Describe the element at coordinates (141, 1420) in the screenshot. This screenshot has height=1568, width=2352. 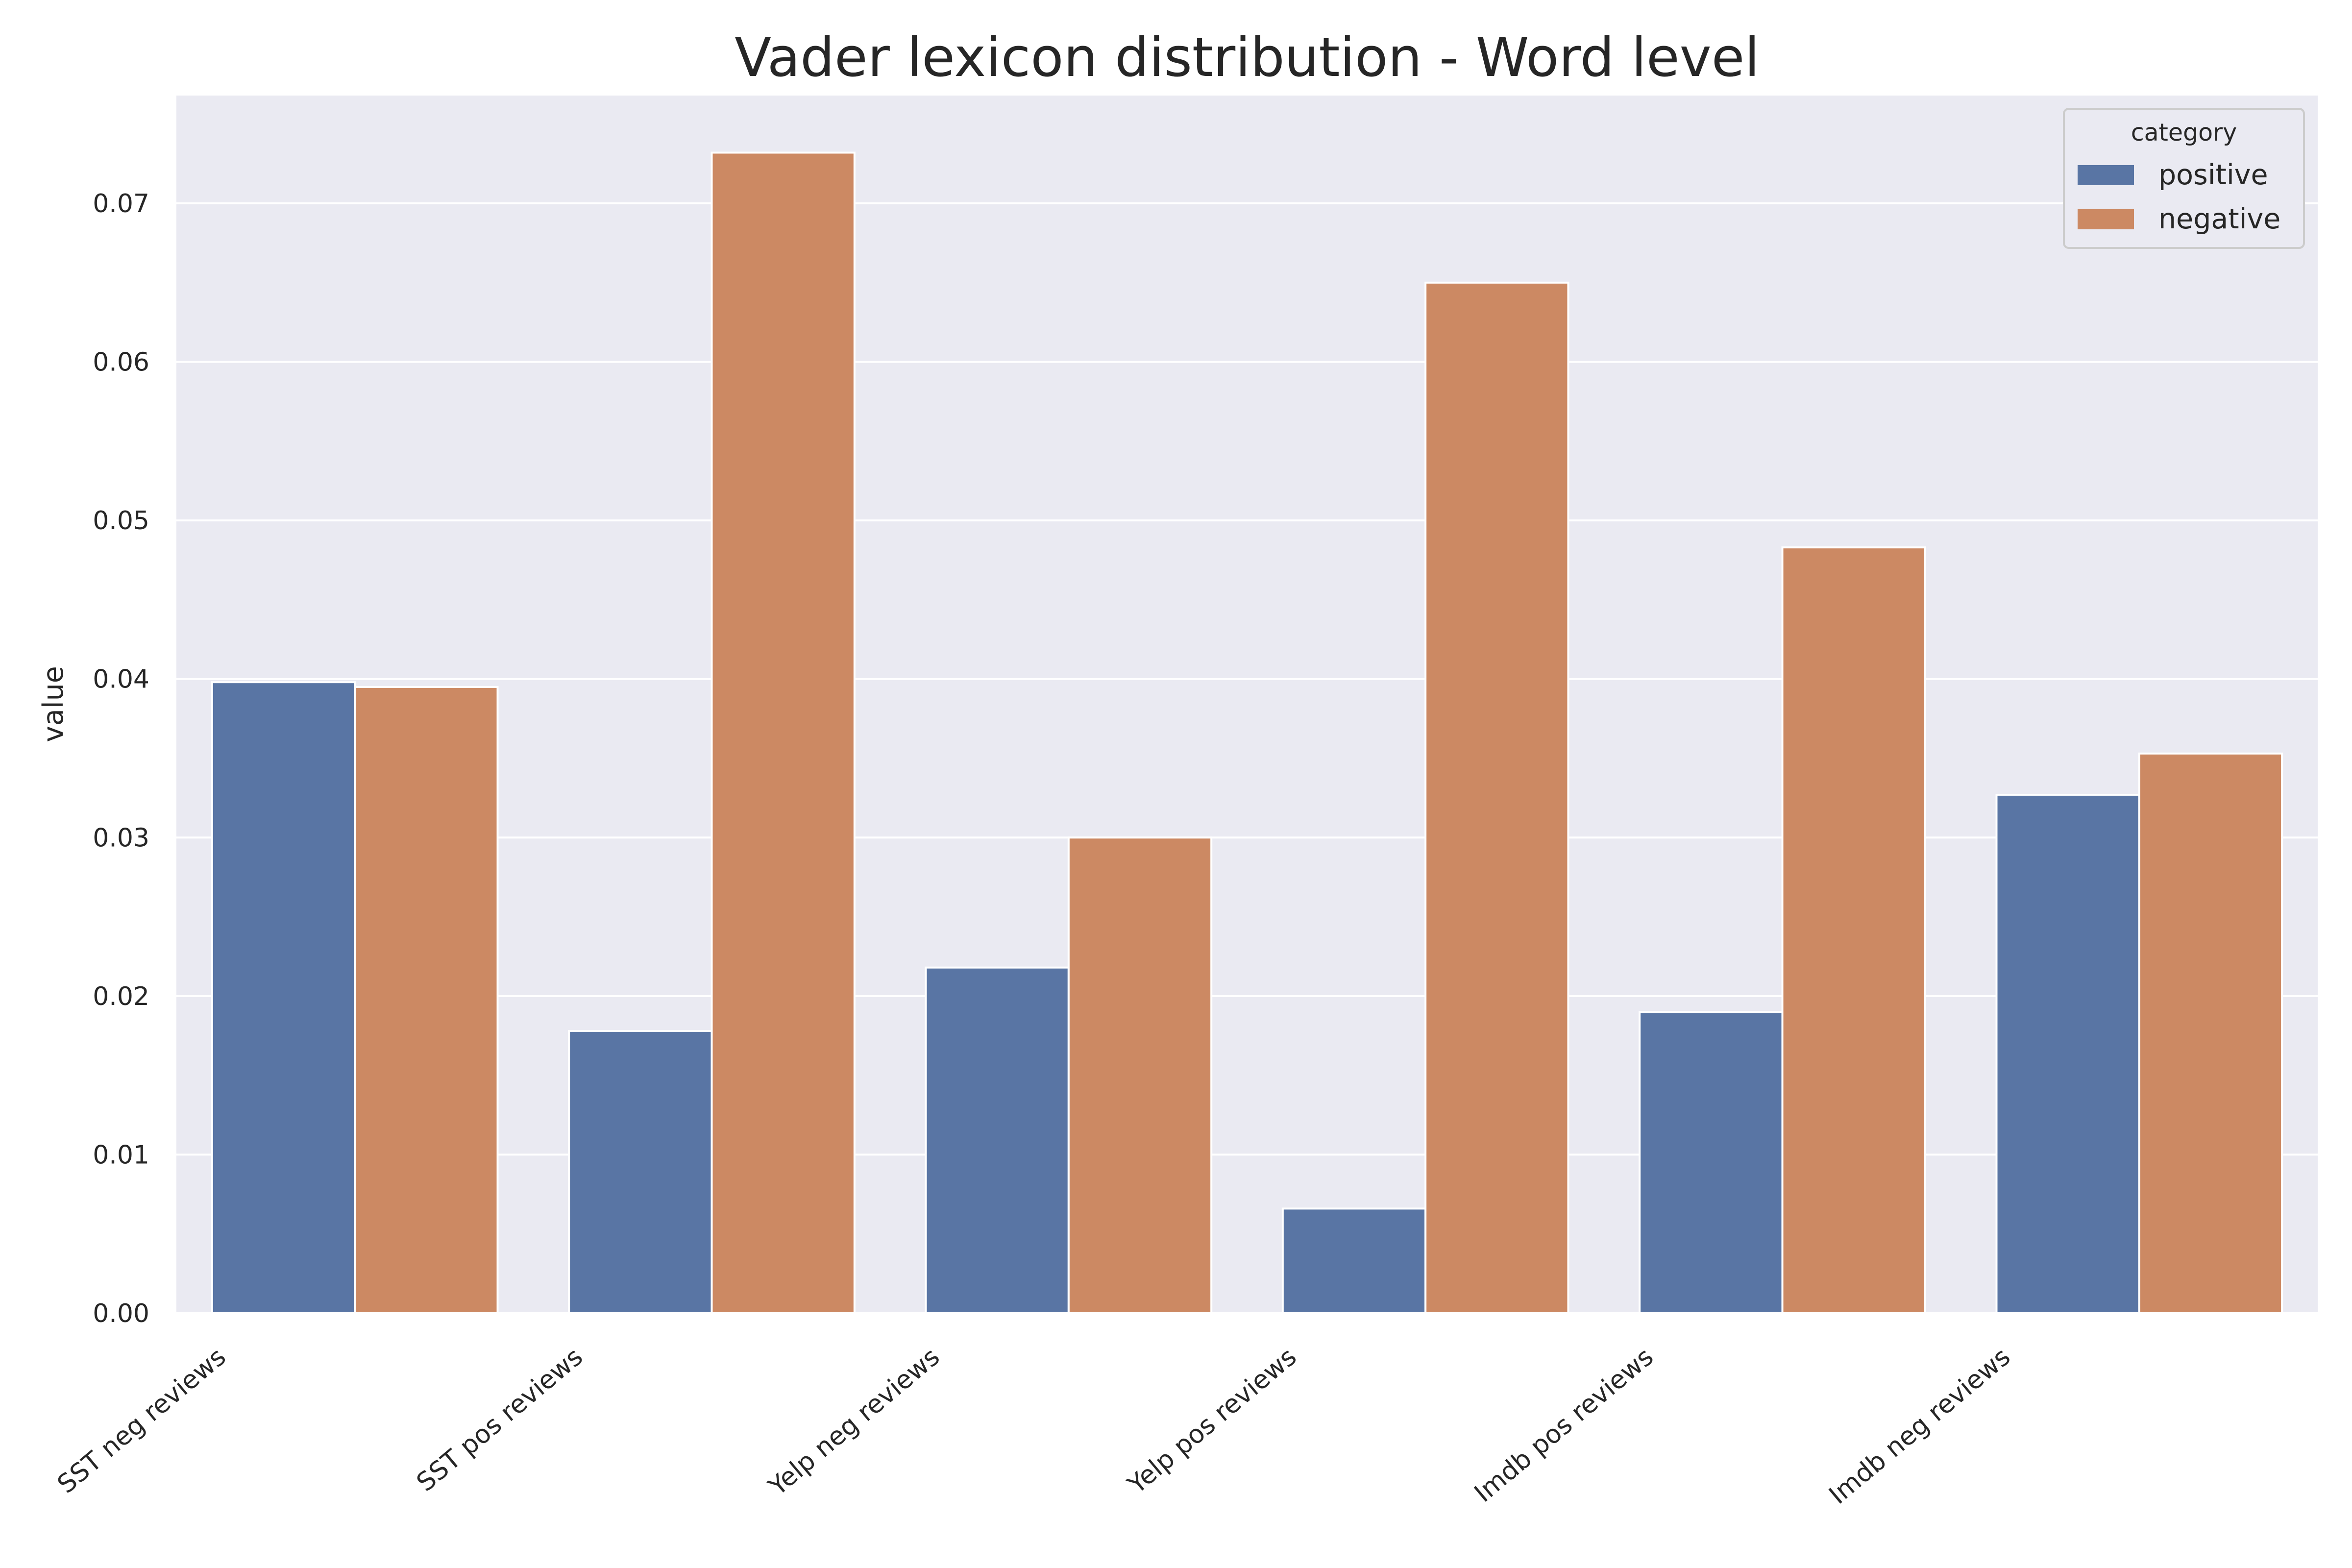
I see `x-tick-label: SST neg reviews` at that location.